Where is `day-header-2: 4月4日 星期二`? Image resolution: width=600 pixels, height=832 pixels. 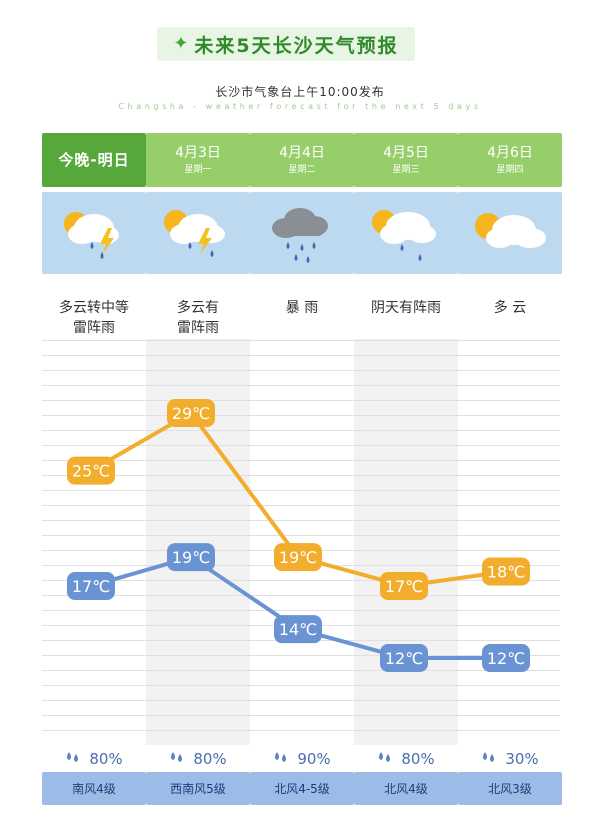 day-header-2: 4月4日 星期二 is located at coordinates (302, 160).